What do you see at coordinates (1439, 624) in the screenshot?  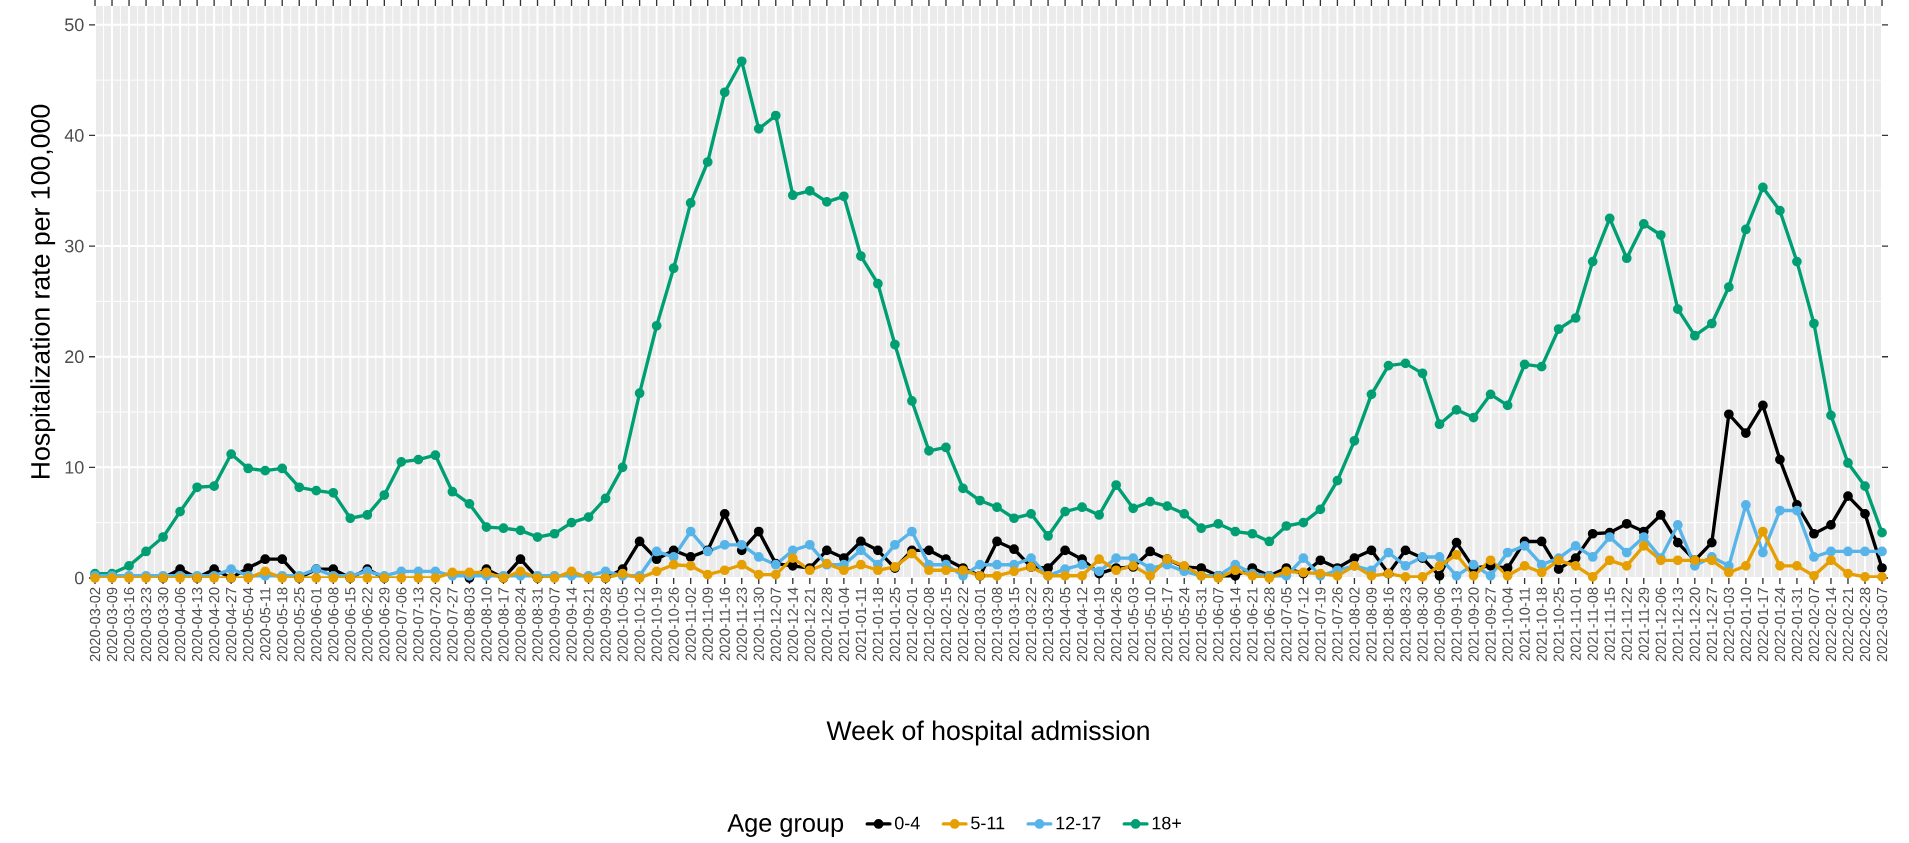 I see `x-tick-label: 2021-09-06` at bounding box center [1439, 624].